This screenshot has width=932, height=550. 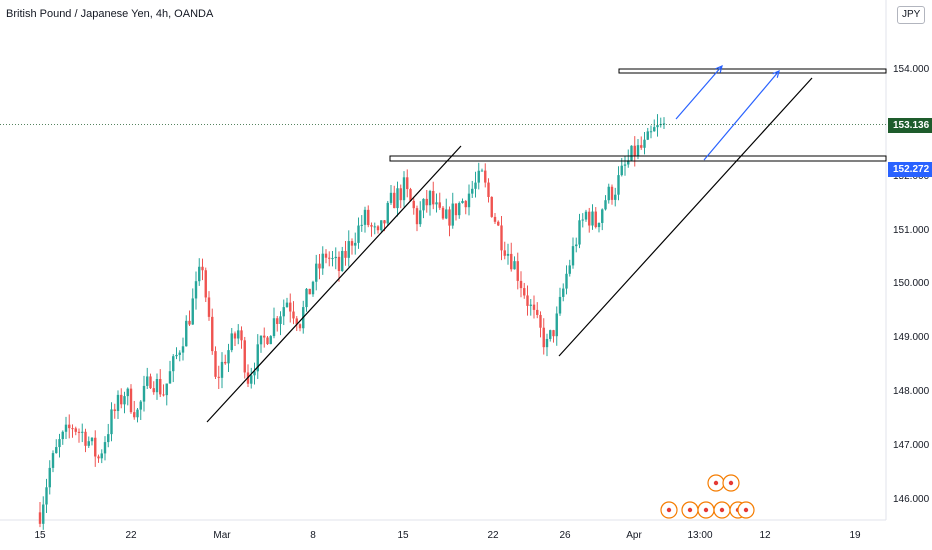 I want to click on trendline-channel, so click(x=685, y=217).